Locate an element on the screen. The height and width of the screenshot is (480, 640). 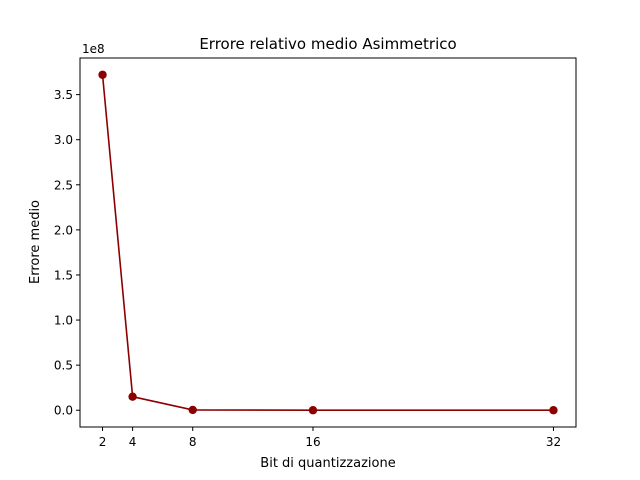
x-tick-label: 8 is located at coordinates (193, 442).